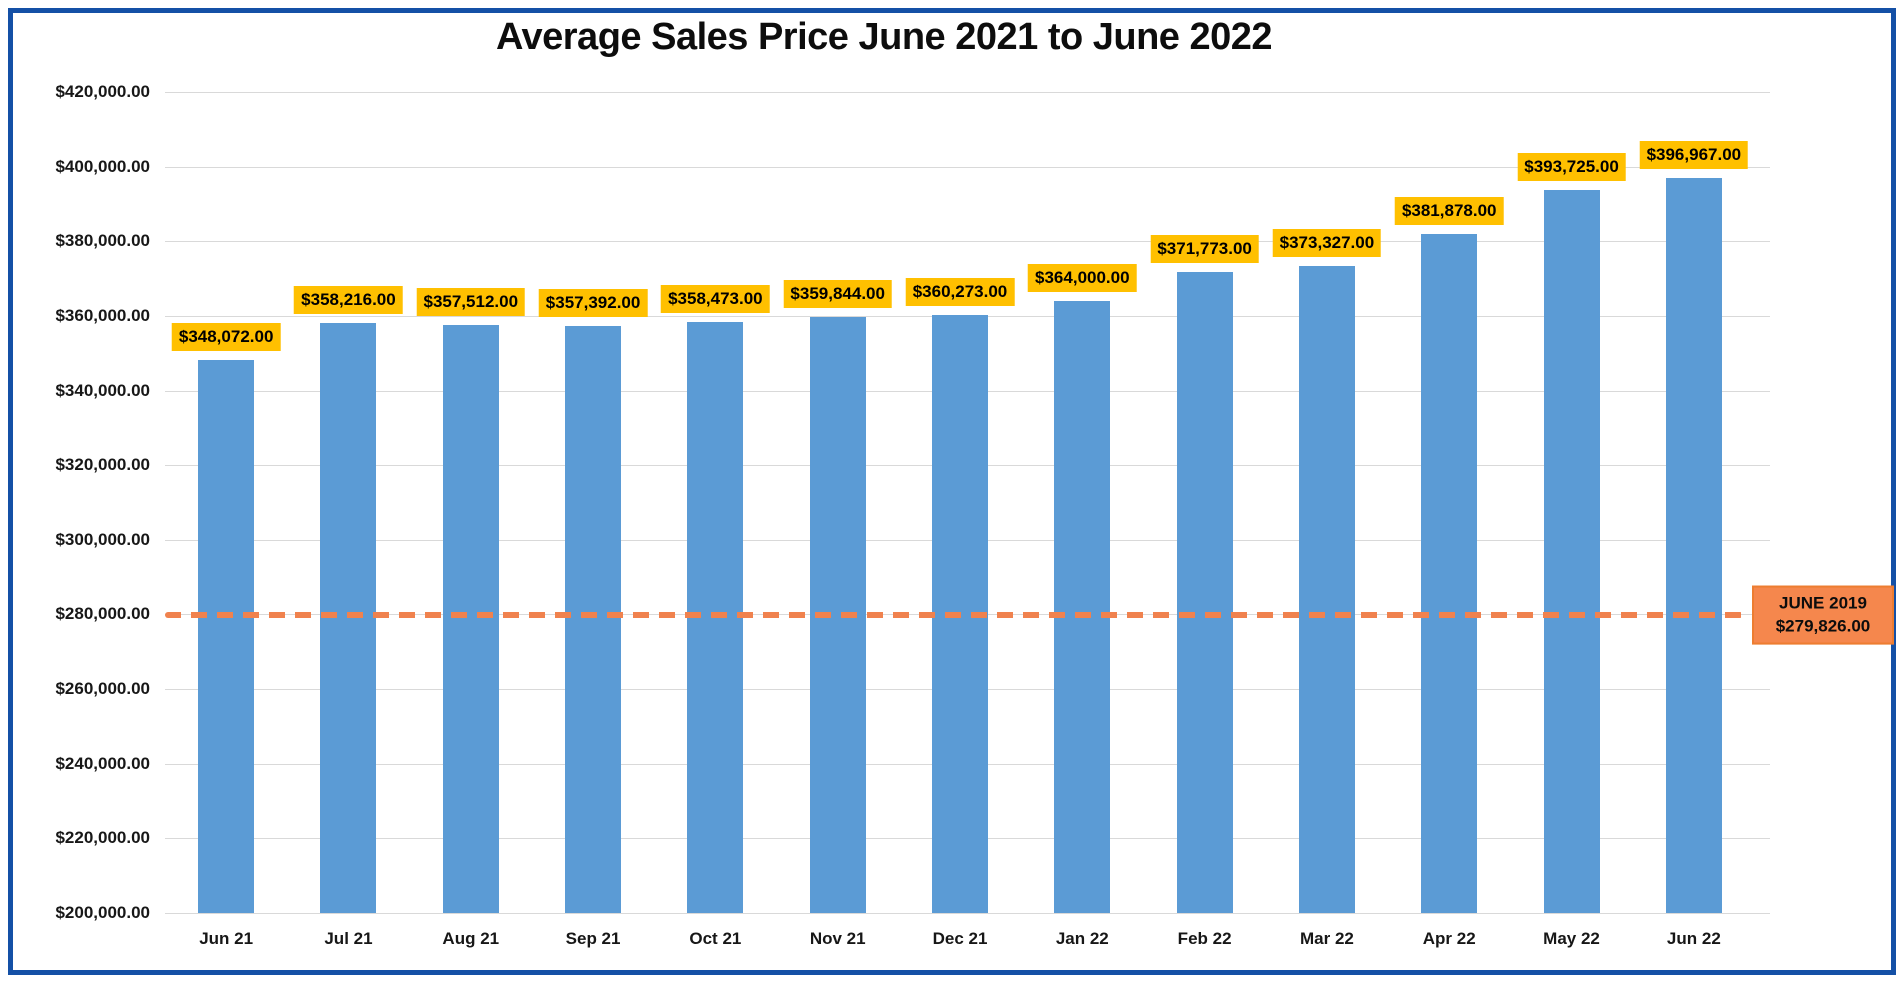  I want to click on y-axis-tick-label: $240,000.00, so click(102, 763).